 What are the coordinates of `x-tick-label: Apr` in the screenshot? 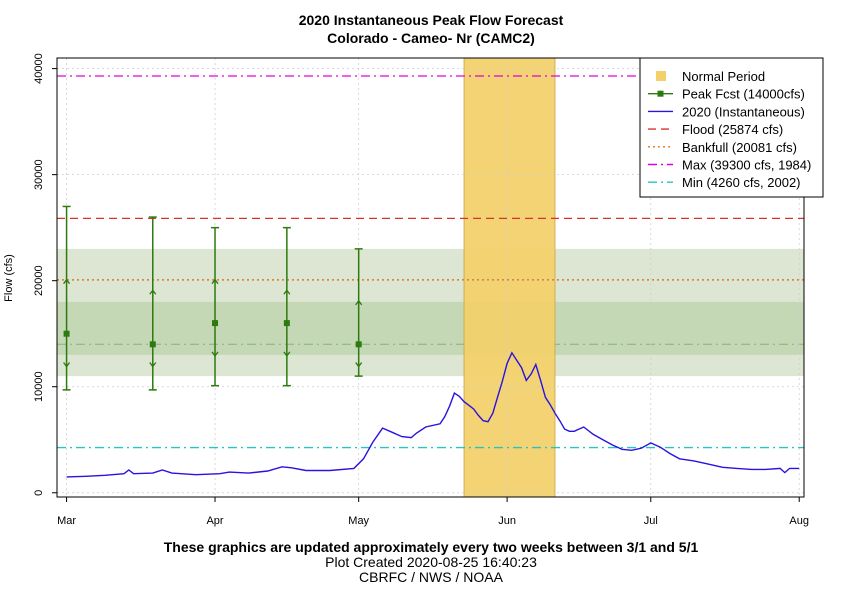 It's located at (214, 521).